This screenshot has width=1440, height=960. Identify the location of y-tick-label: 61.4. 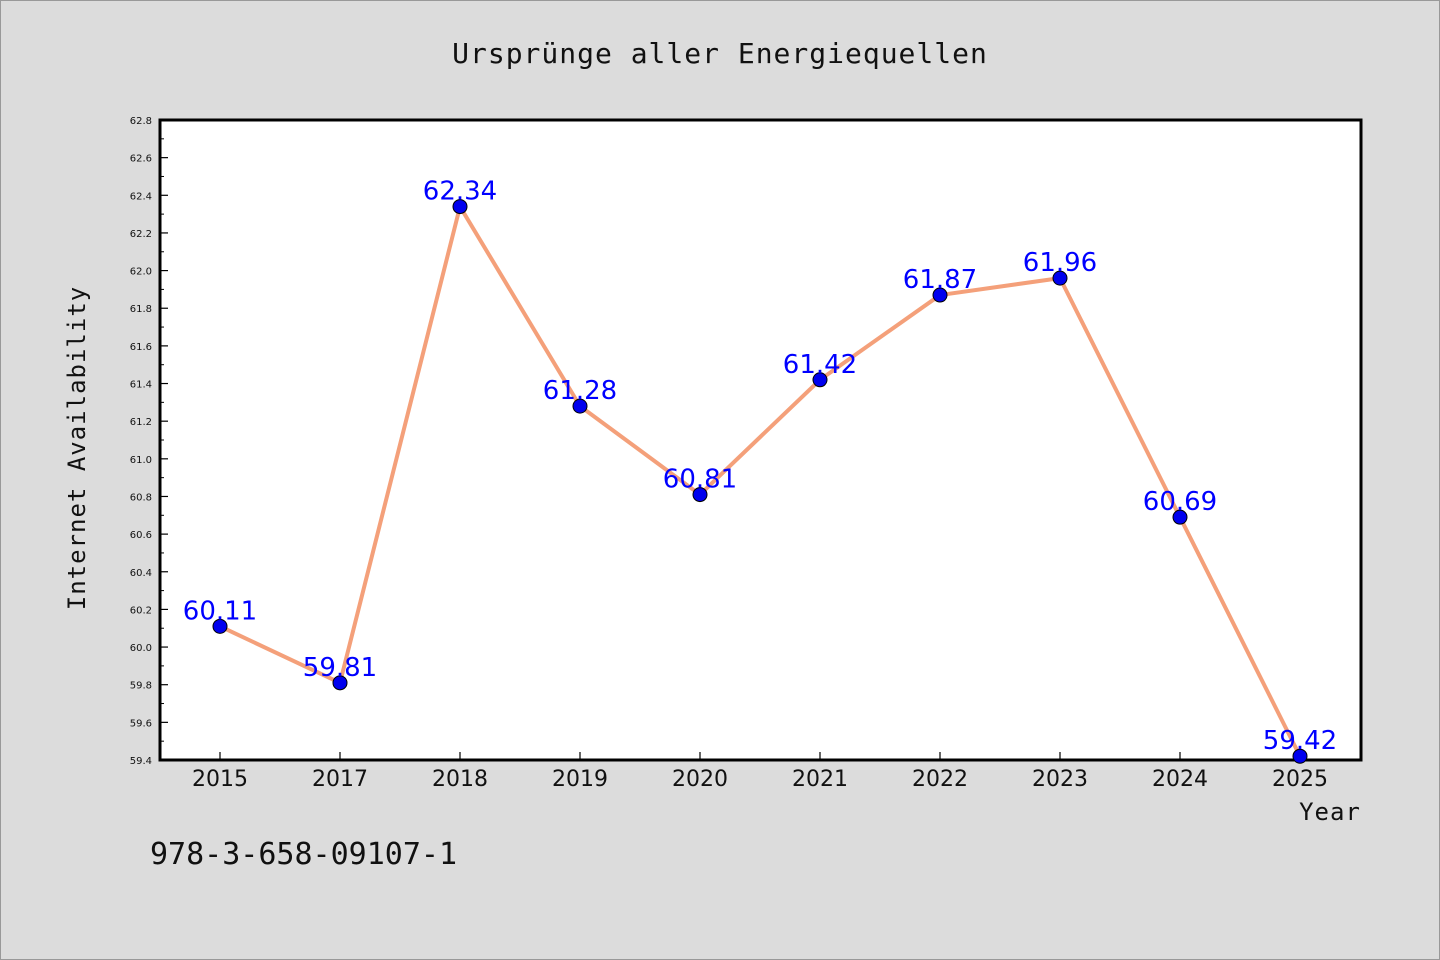
(141, 385).